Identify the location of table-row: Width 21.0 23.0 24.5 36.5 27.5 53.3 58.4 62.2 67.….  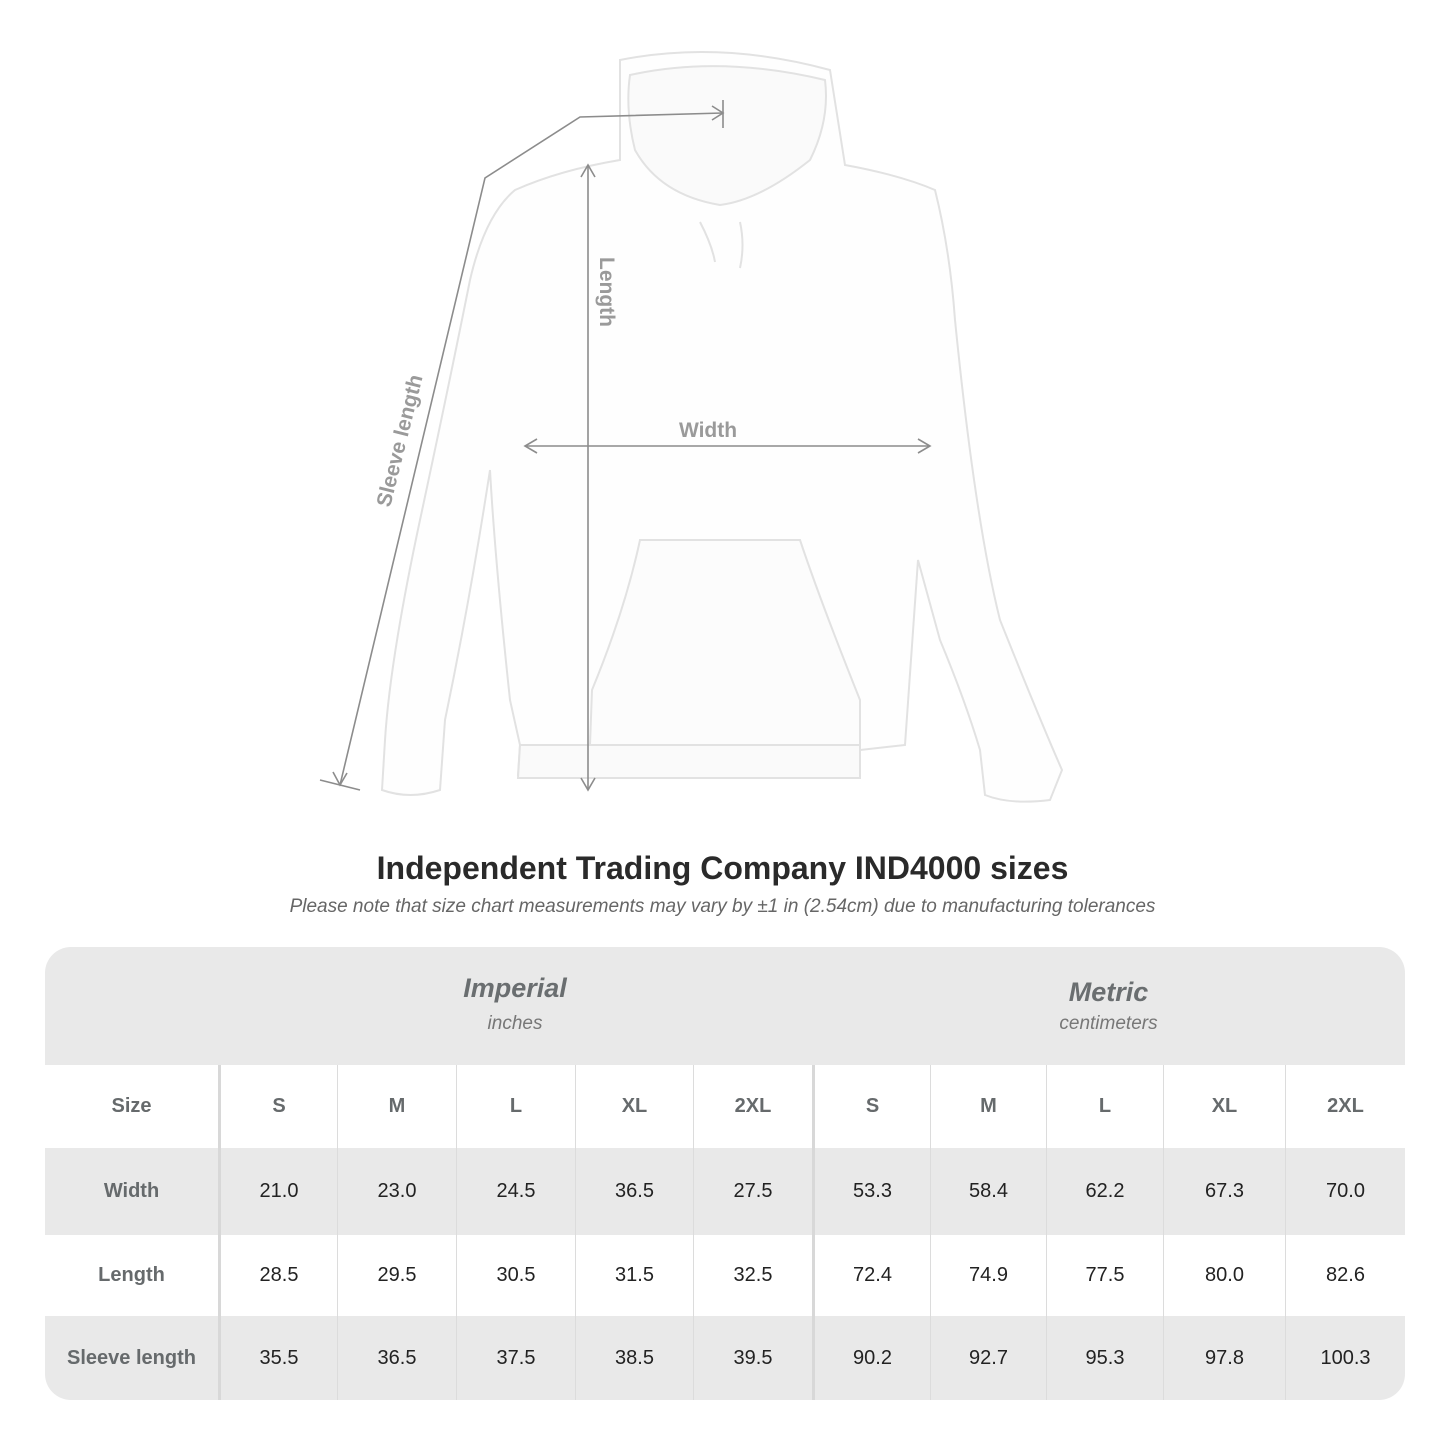
(725, 1191).